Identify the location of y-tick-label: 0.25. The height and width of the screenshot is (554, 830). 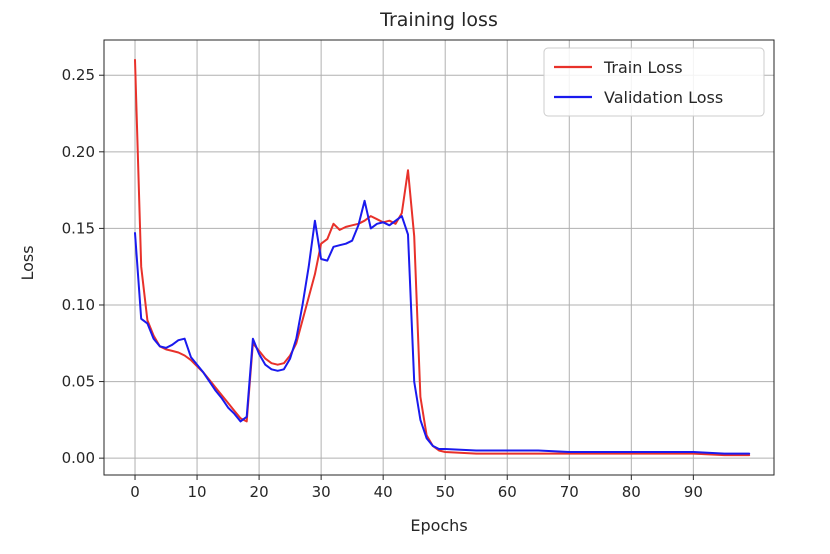
(78, 75).